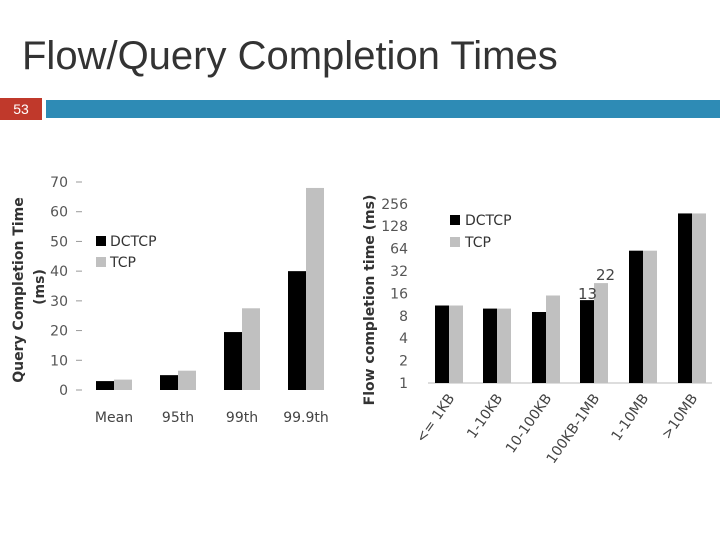 The height and width of the screenshot is (540, 720). What do you see at coordinates (529, 423) in the screenshot?
I see `x-category-label: 10-100KB` at bounding box center [529, 423].